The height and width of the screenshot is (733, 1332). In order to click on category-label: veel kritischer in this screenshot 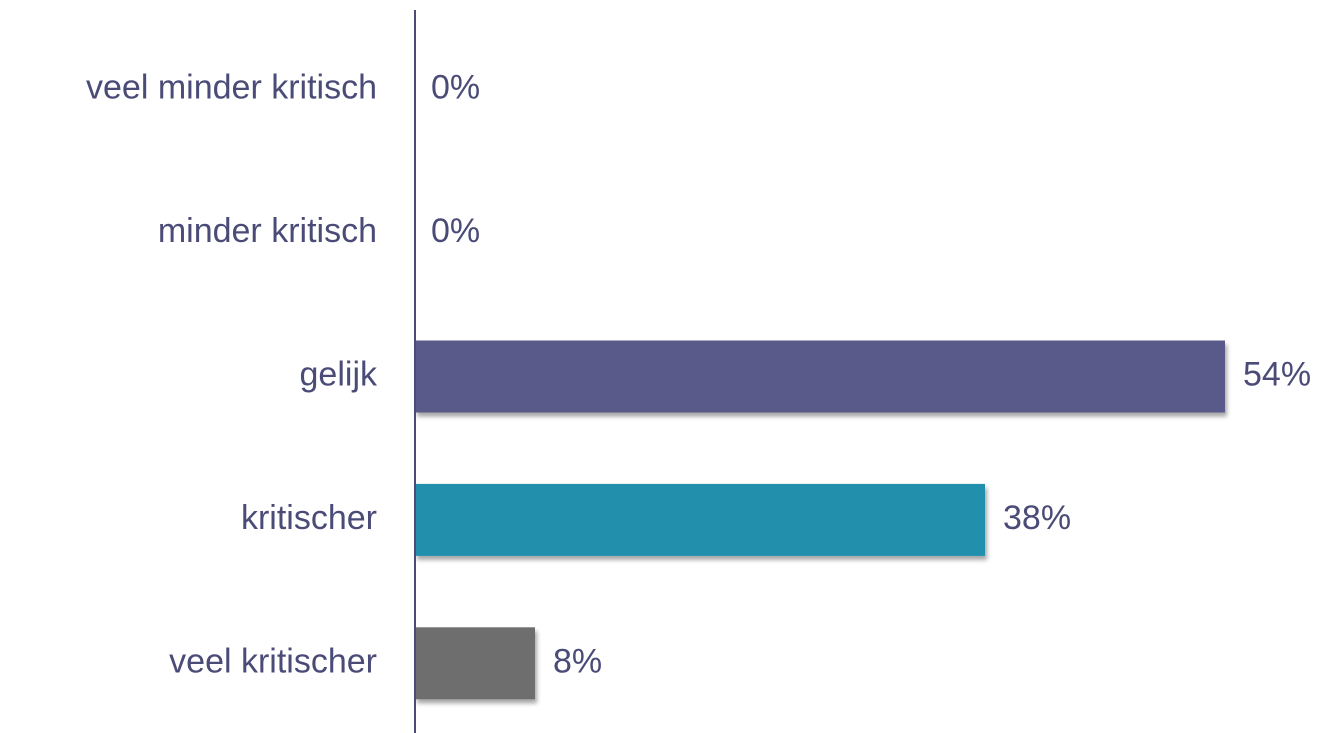, I will do `click(273, 661)`.